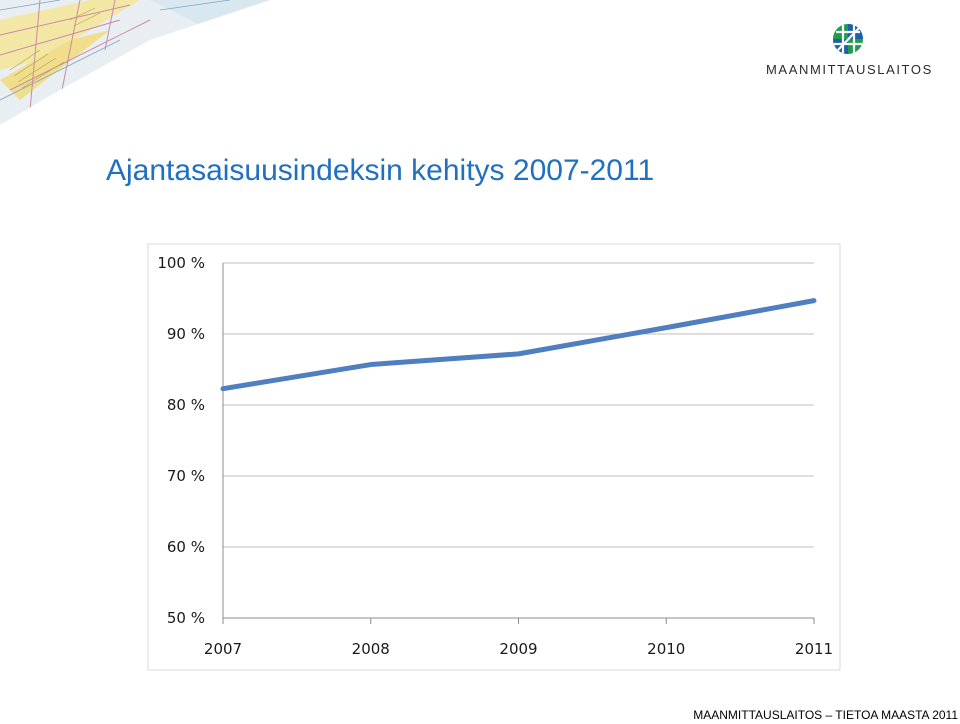 The width and height of the screenshot is (960, 724). Describe the element at coordinates (380, 170) in the screenshot. I see `page-title: Ajantasaisuusindeksin kehitys 2007-2011` at that location.